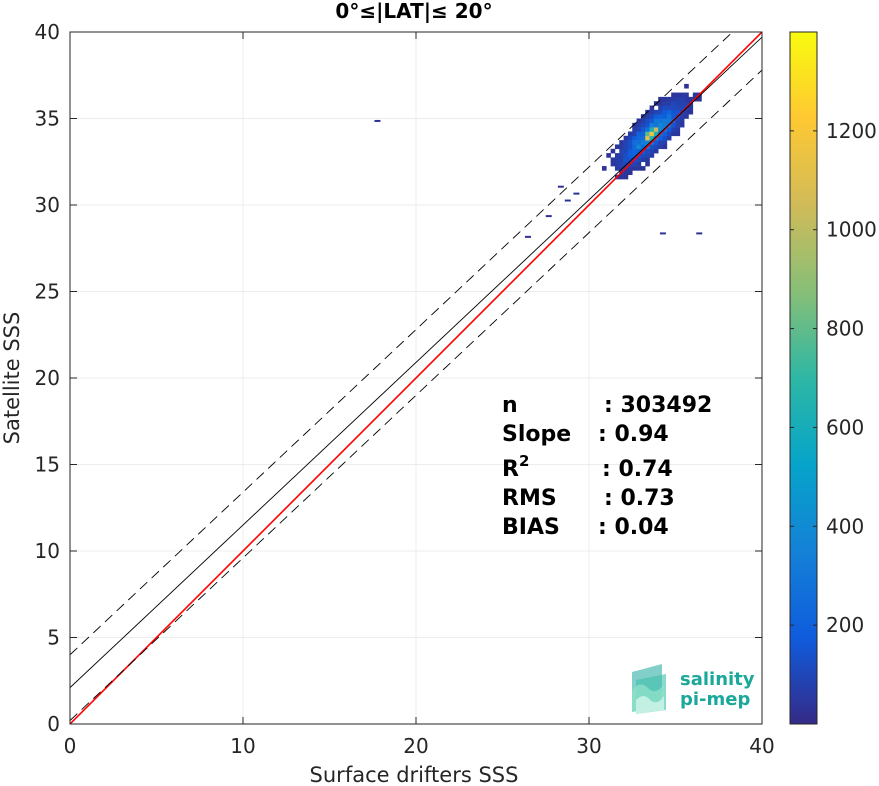 This screenshot has height=786, width=879. Describe the element at coordinates (693, 689) in the screenshot. I see `salinity-pi-mep-logo: salinity pi-mep` at that location.